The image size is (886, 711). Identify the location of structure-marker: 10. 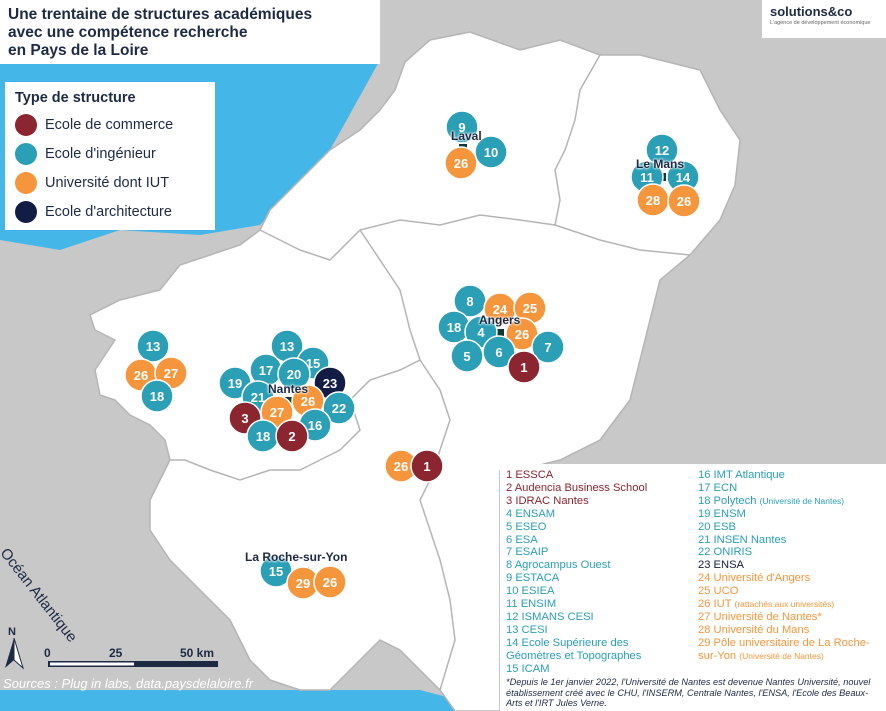
(491, 152).